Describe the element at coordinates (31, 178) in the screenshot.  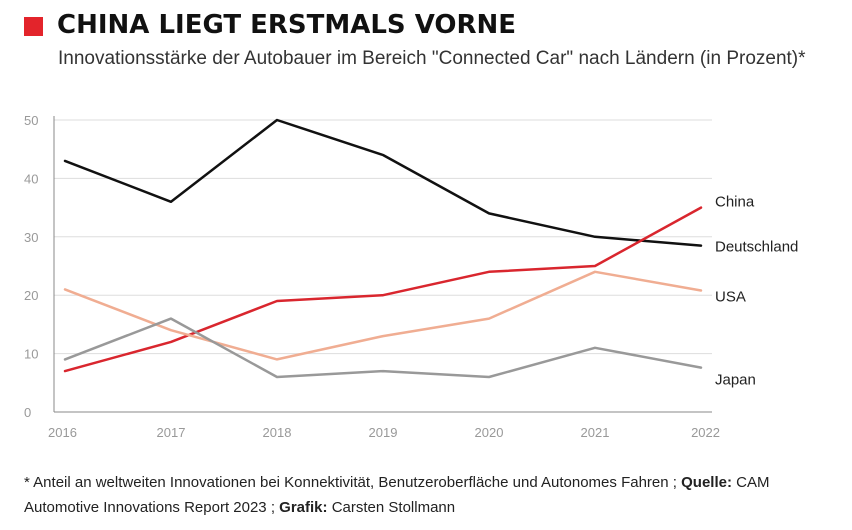
I see `y-tick-label-40: 40` at that location.